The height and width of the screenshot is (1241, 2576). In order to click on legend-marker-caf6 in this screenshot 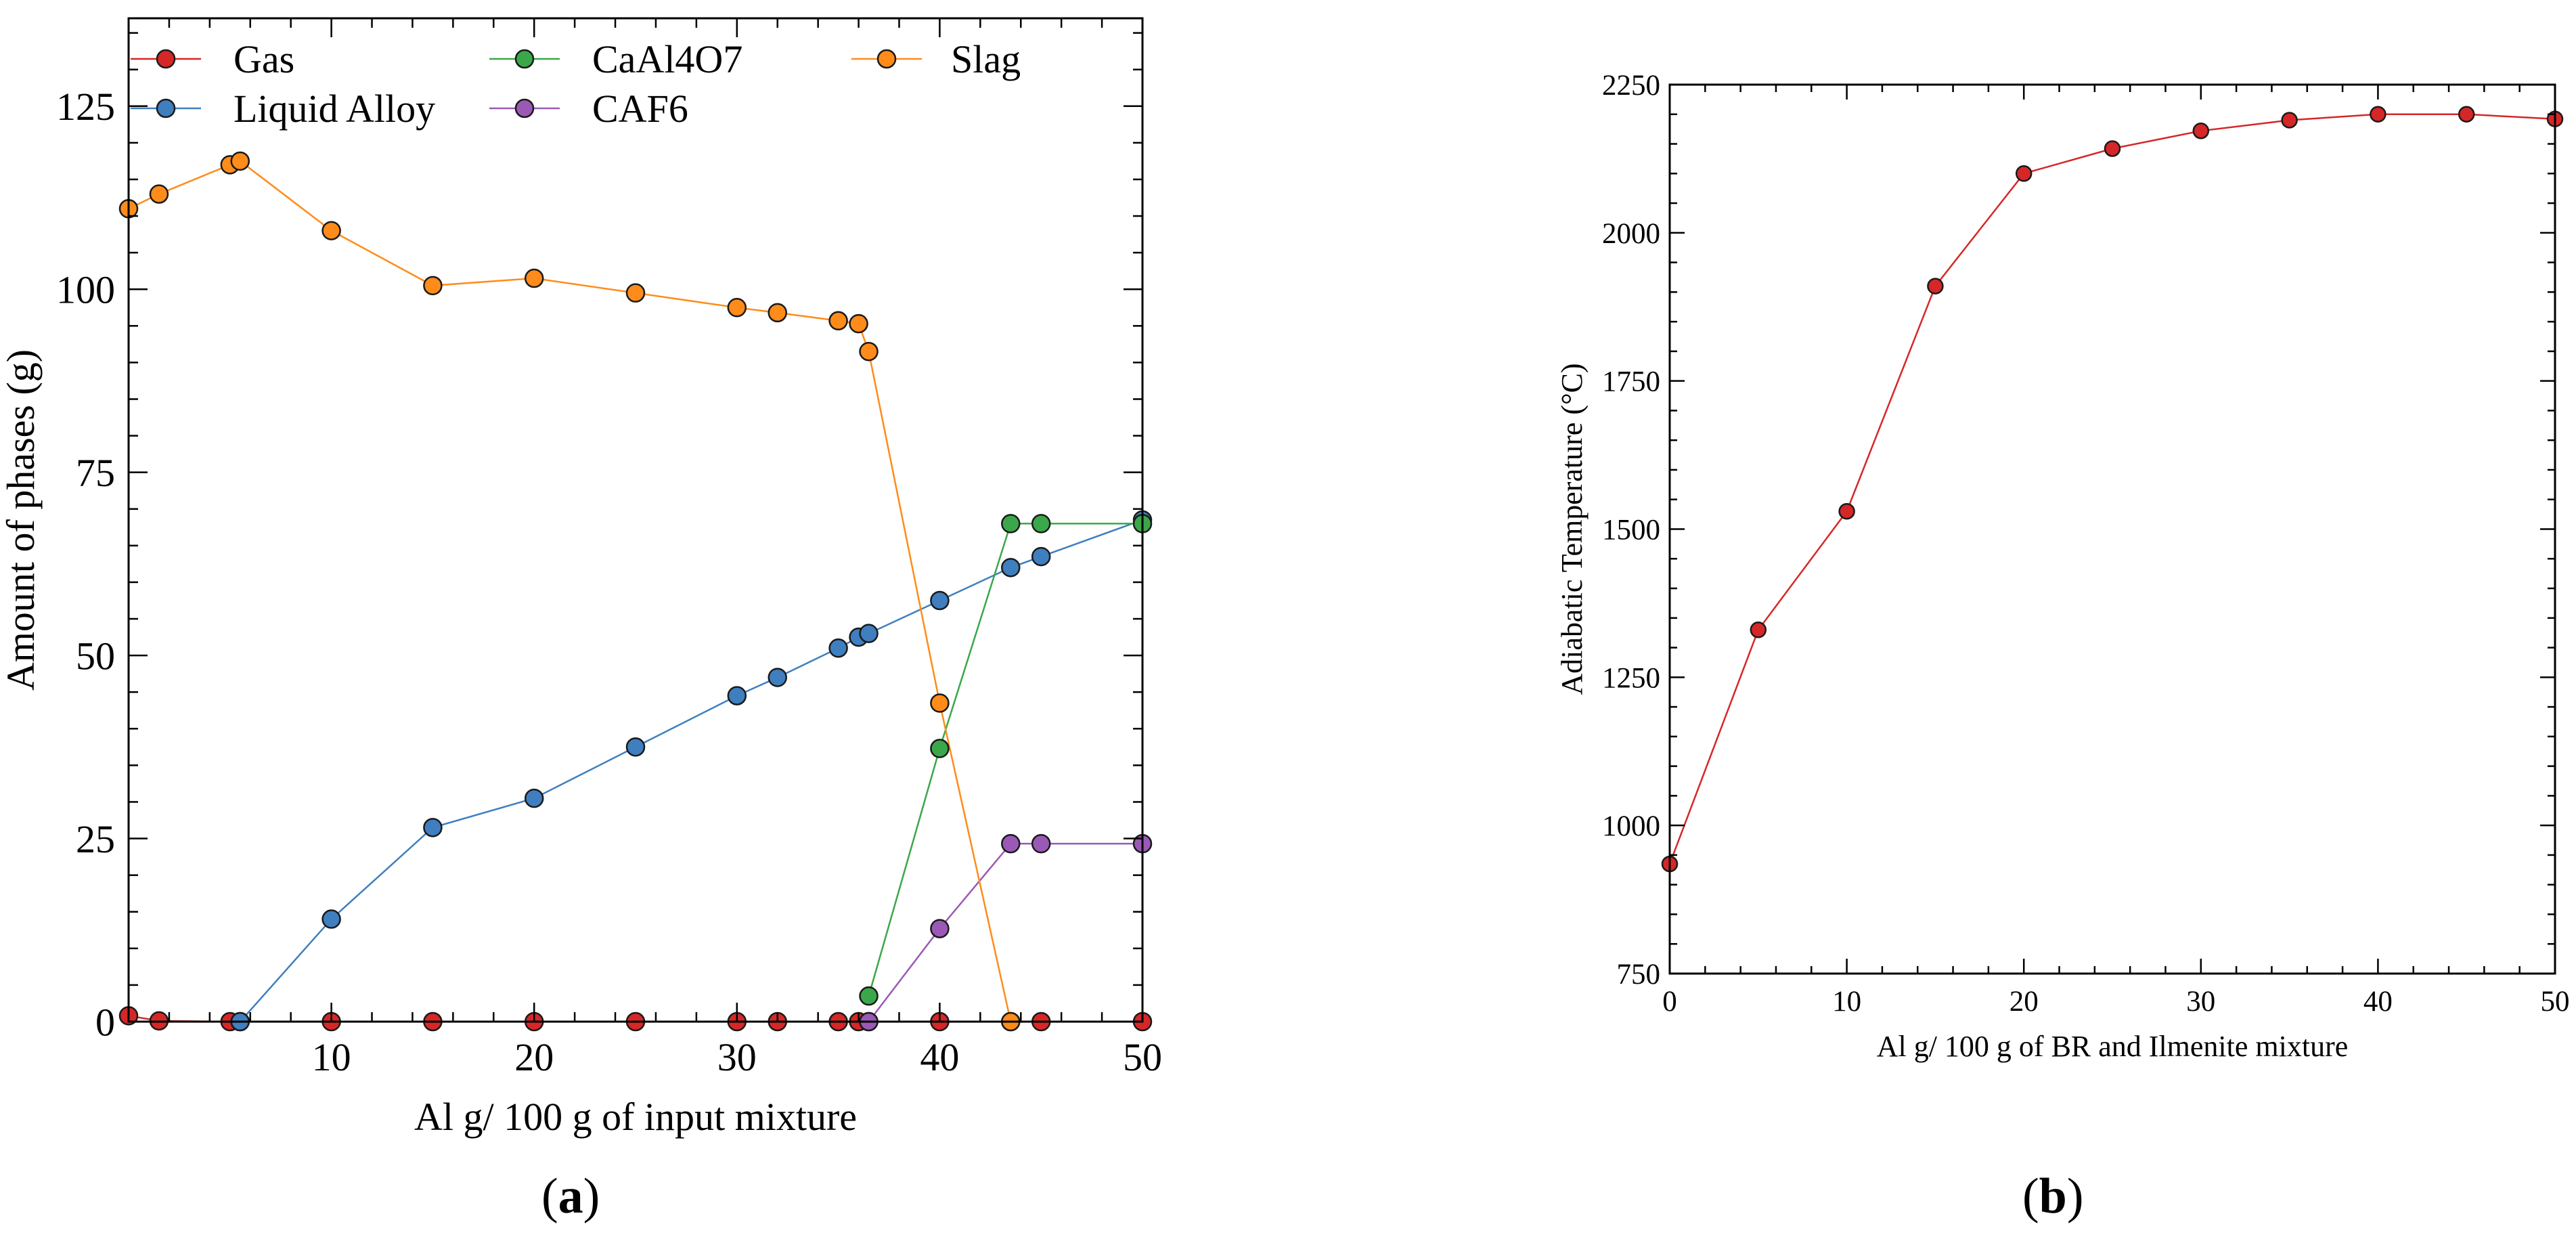, I will do `click(524, 108)`.